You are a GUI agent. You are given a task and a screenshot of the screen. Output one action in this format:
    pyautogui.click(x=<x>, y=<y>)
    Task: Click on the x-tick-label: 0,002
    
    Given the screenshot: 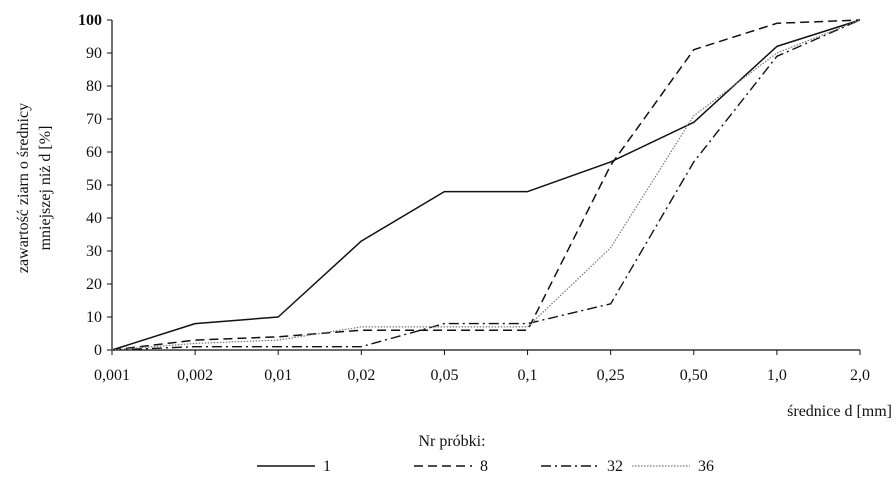 What is the action you would take?
    pyautogui.click(x=195, y=375)
    